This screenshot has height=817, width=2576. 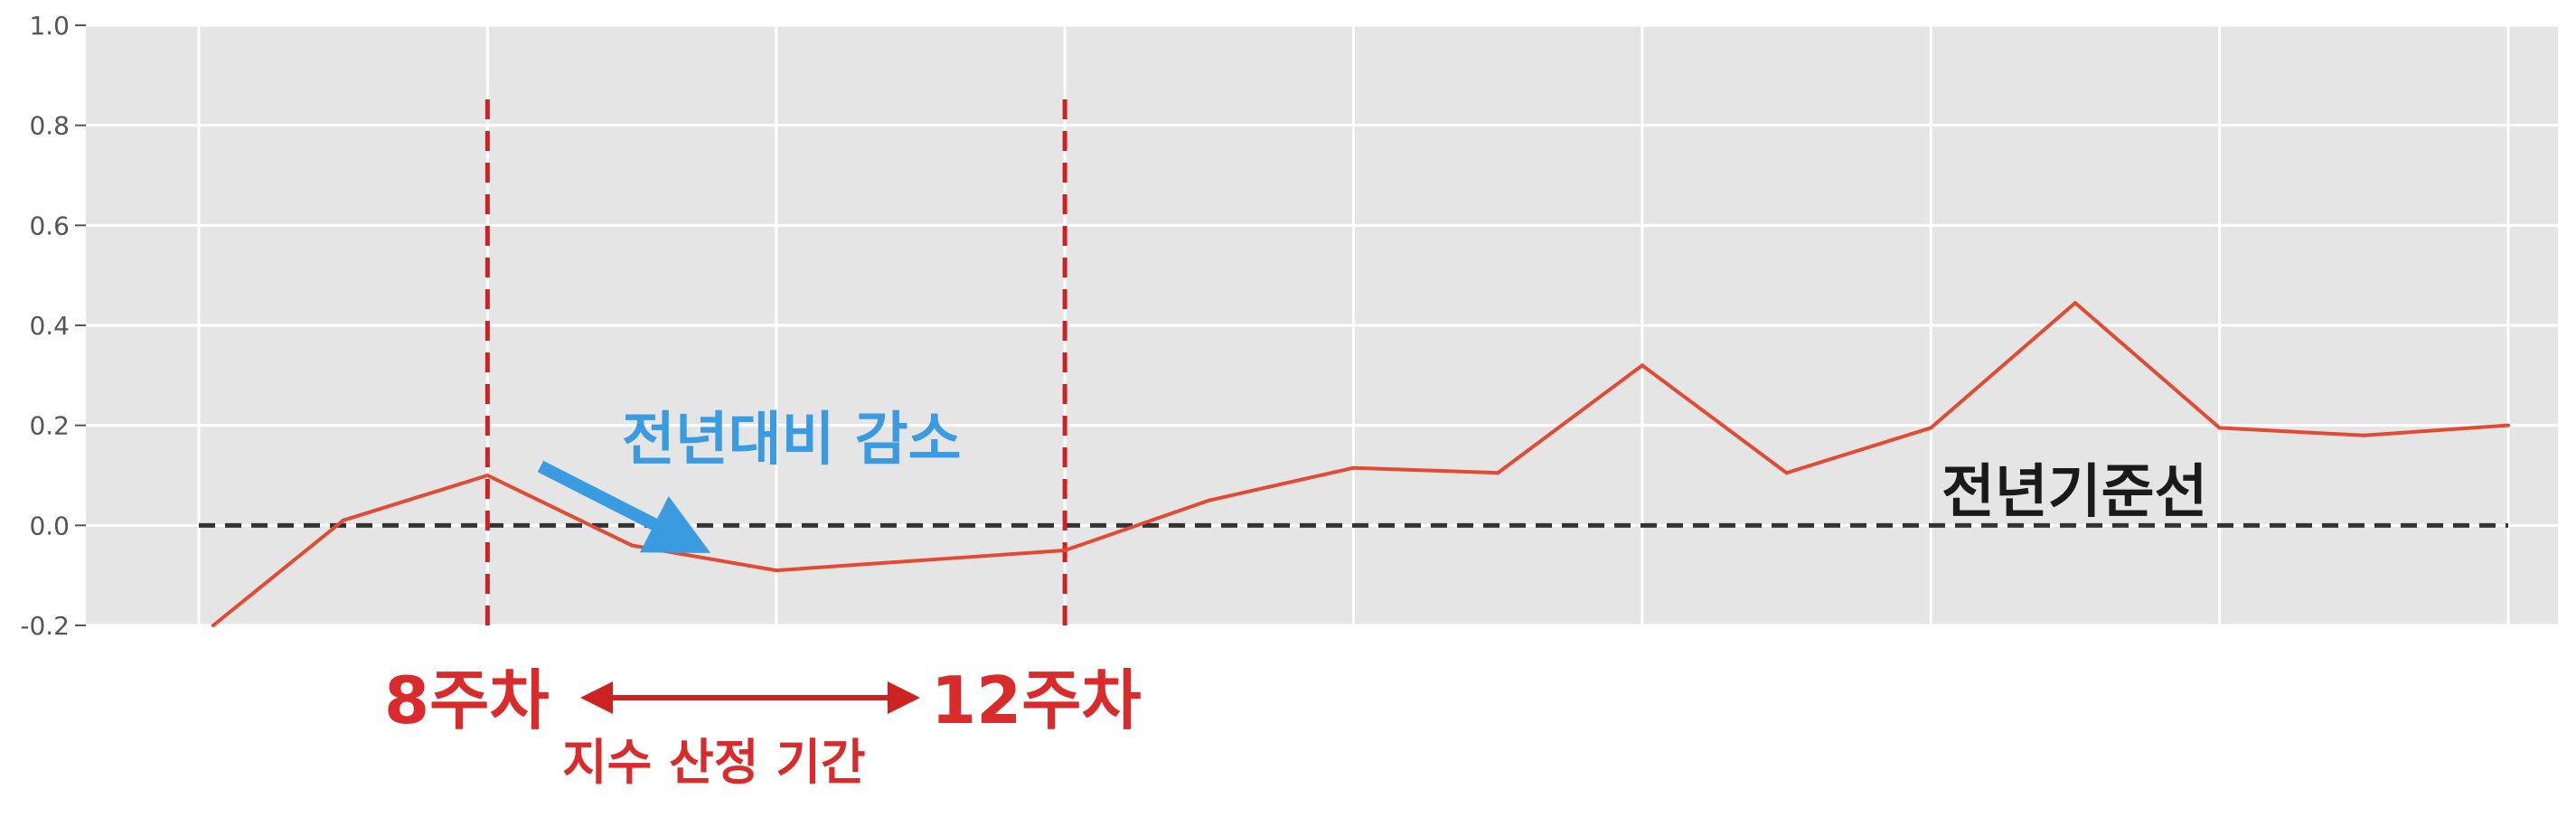 I want to click on y-tick-label-6: 1.0, so click(x=50, y=26).